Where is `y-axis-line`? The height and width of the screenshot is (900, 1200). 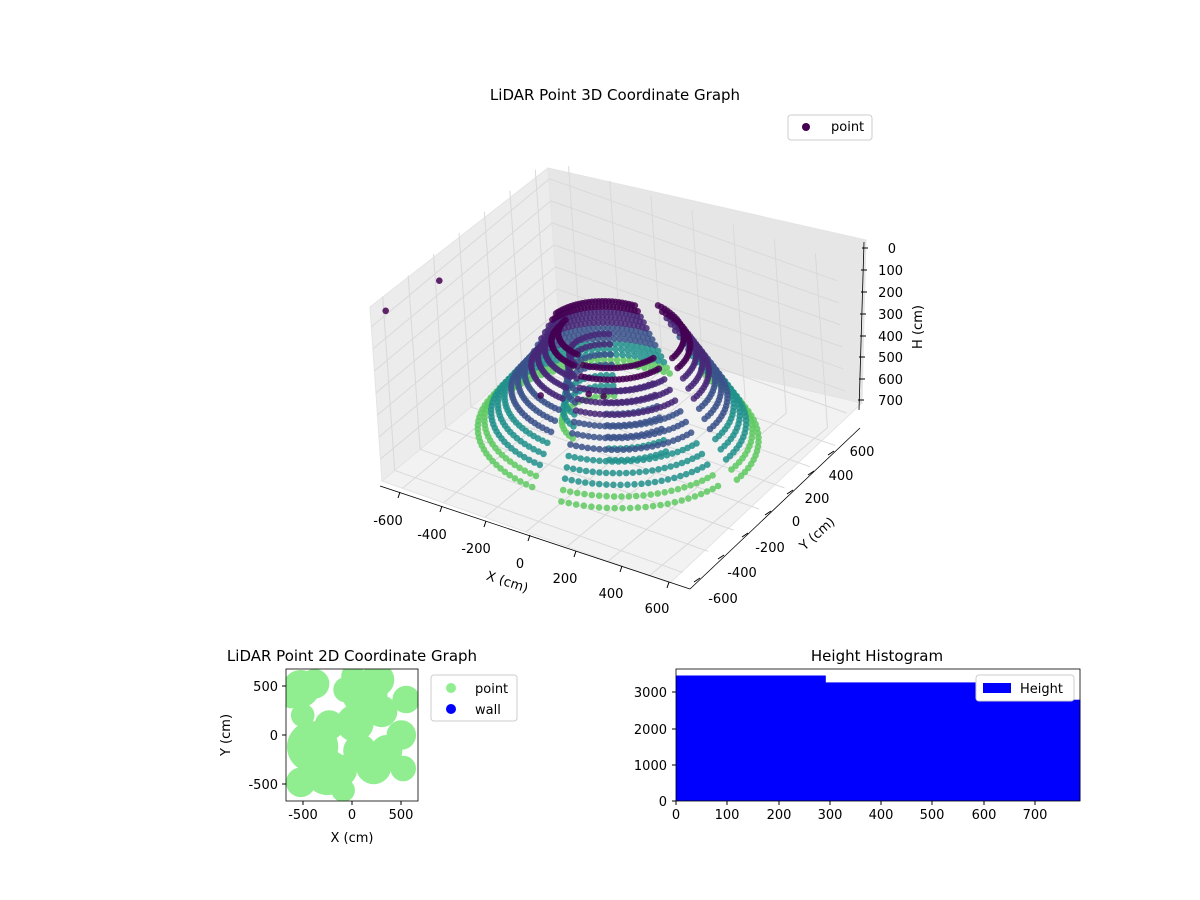
y-axis-line is located at coordinates (775, 508).